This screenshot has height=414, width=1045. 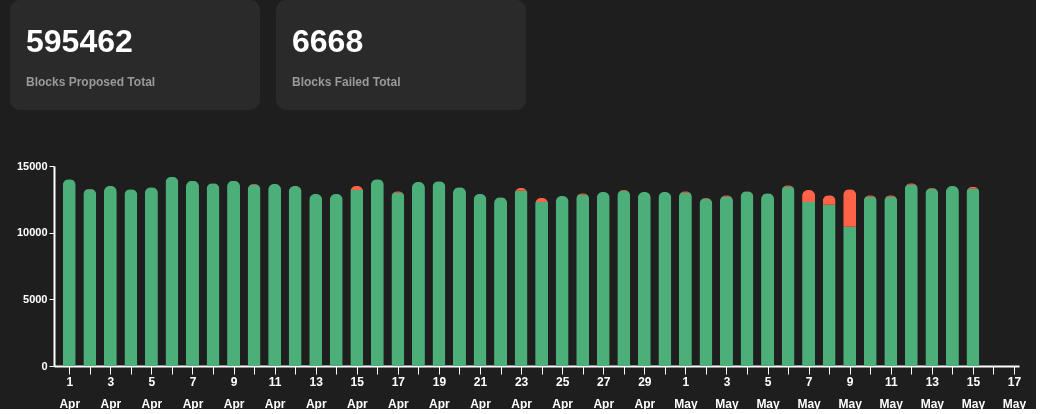 I want to click on text: 595462, so click(x=79, y=41).